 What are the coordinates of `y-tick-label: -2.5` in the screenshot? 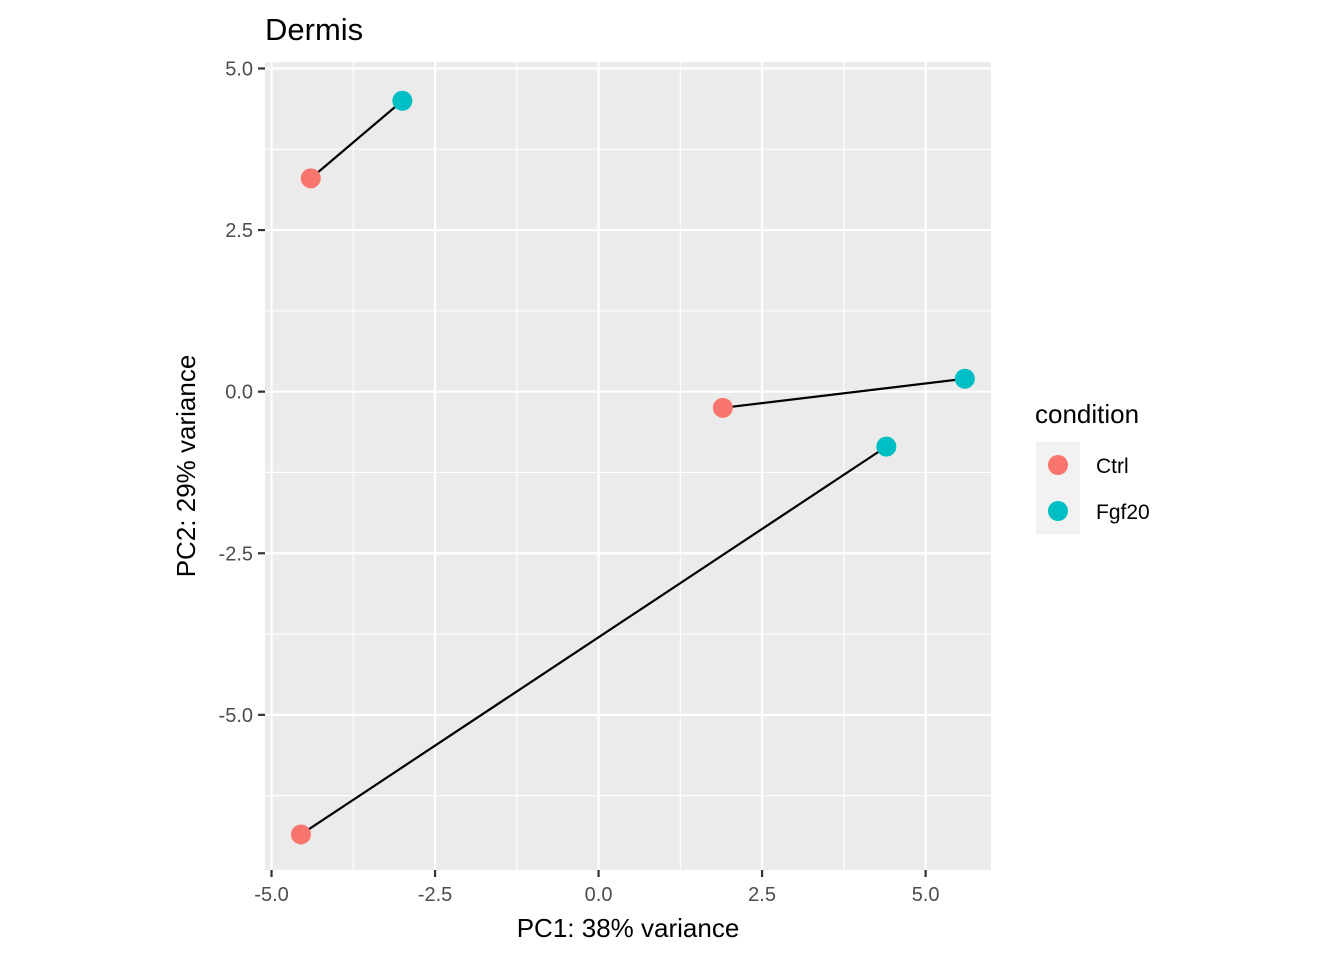 It's located at (236, 554).